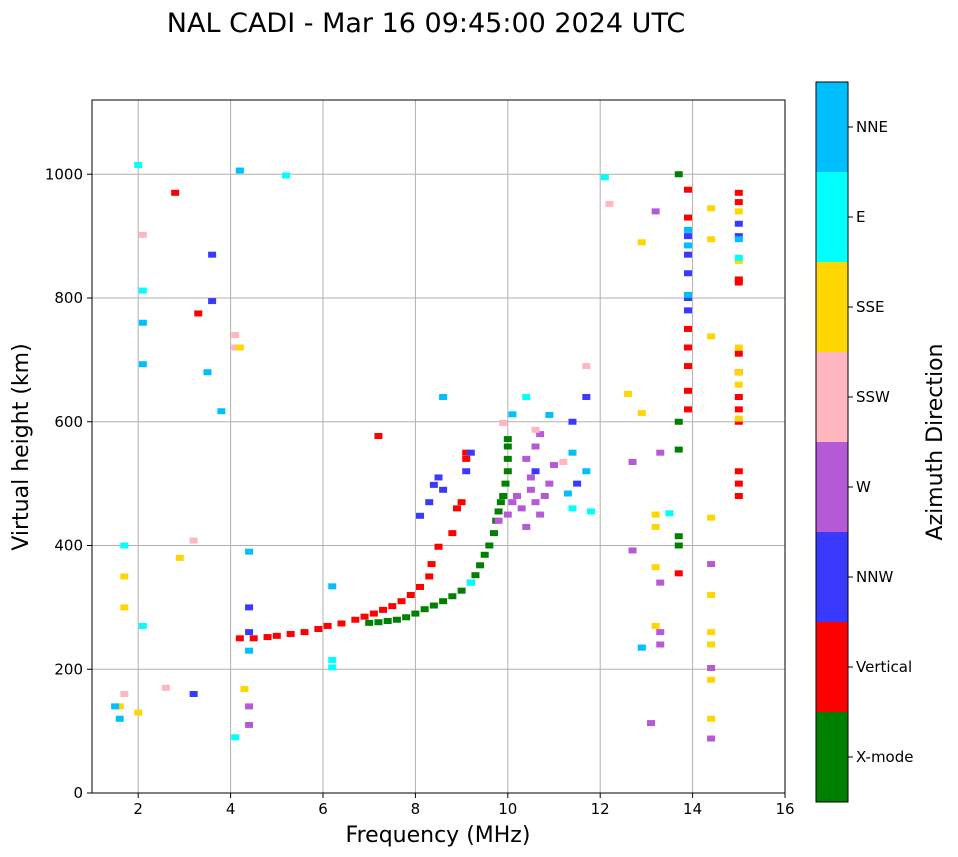 This screenshot has width=958, height=857. I want to click on colorbar-category-label: Vertical, so click(884, 667).